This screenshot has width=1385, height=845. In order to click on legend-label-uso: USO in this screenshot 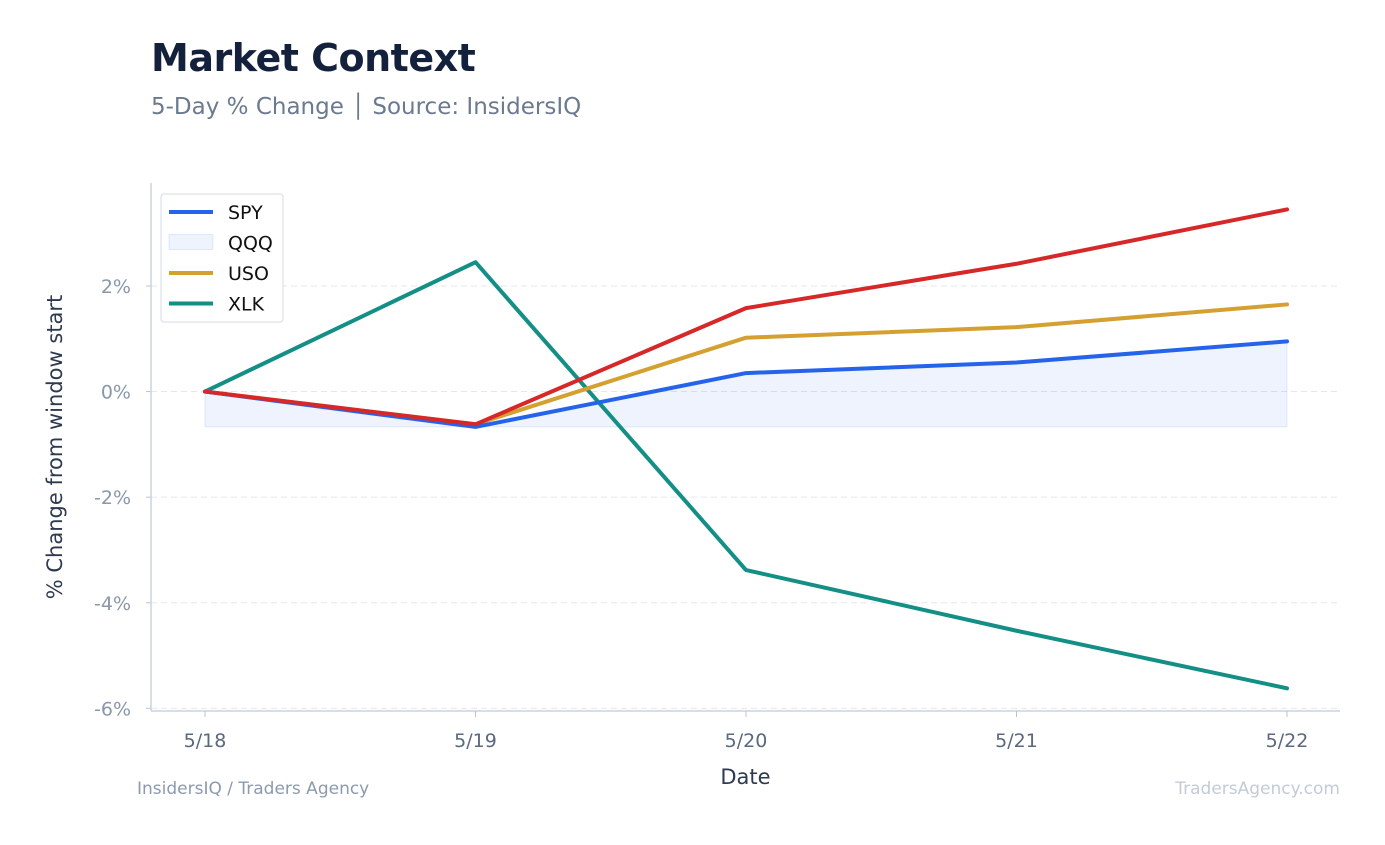, I will do `click(248, 274)`.